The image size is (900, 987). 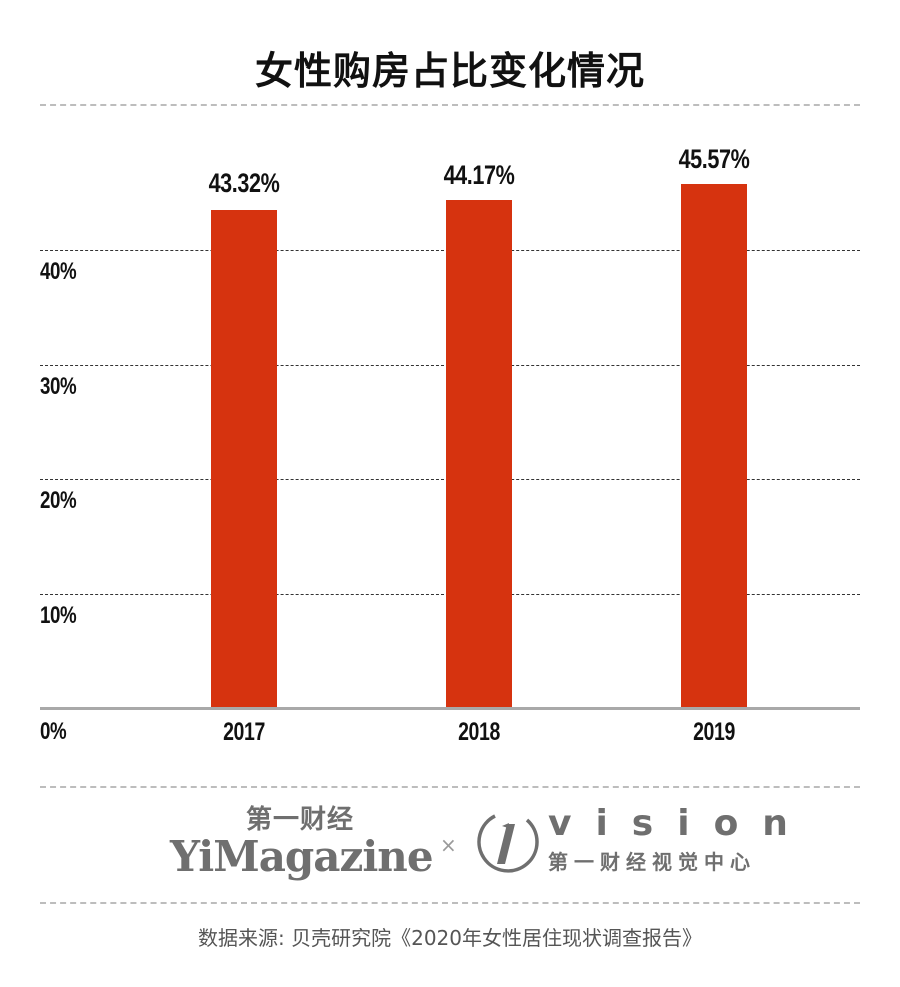 I want to click on bar-value-label-2019: 45.57%, so click(x=714, y=159).